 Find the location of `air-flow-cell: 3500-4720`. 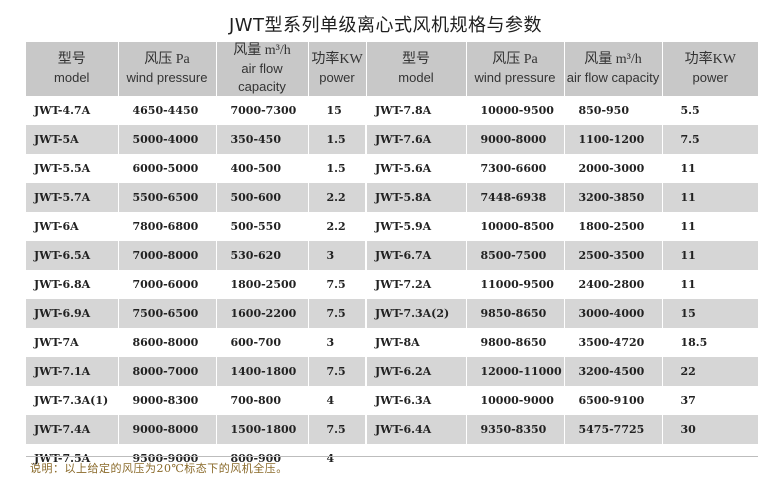

air-flow-cell: 3500-4720 is located at coordinates (613, 342).